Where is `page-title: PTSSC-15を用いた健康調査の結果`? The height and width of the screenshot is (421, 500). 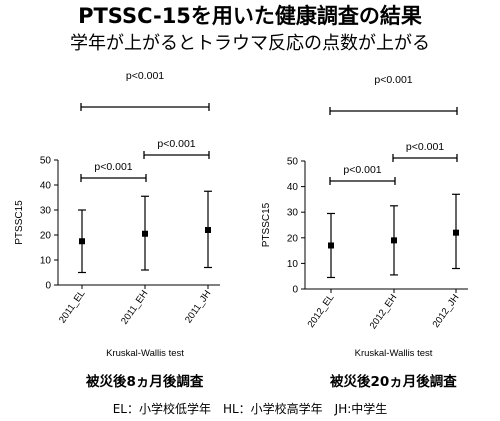
page-title: PTSSC-15を用いた健康調査の結果 is located at coordinates (250, 16).